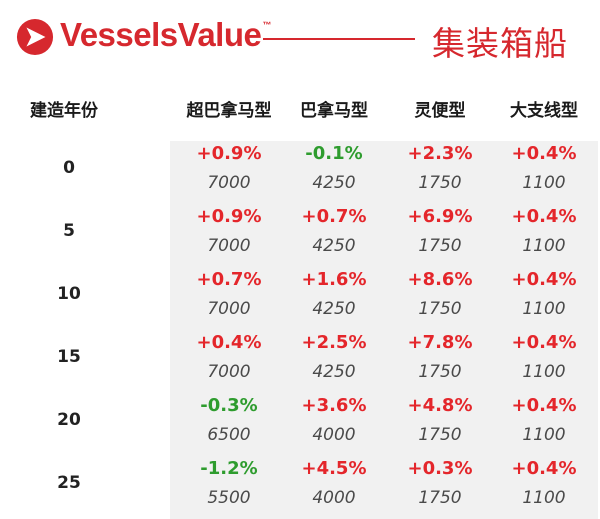  What do you see at coordinates (334, 405) in the screenshot?
I see `change-percent-cell: +3.6%` at bounding box center [334, 405].